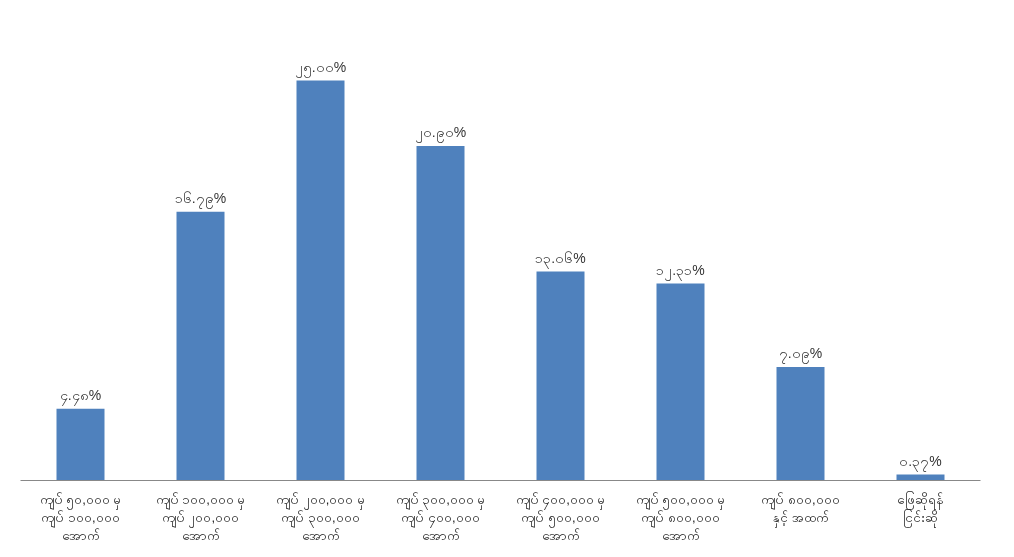  I want to click on data-label: ၀.၃၇%, so click(920, 462).